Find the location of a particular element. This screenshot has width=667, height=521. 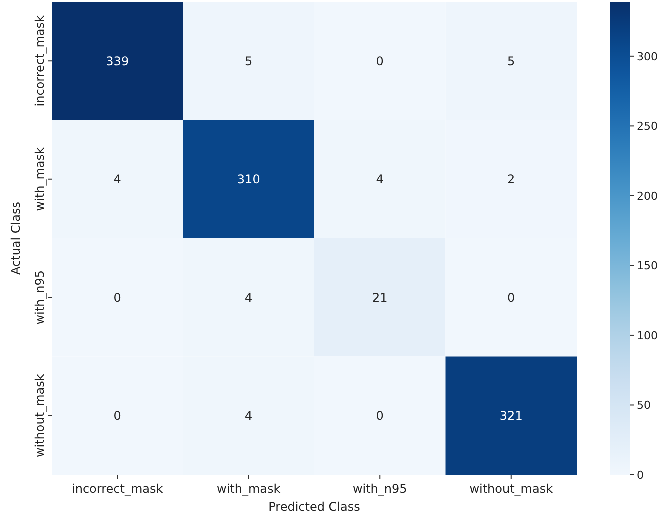

color-bar-label: 150 is located at coordinates (647, 266).